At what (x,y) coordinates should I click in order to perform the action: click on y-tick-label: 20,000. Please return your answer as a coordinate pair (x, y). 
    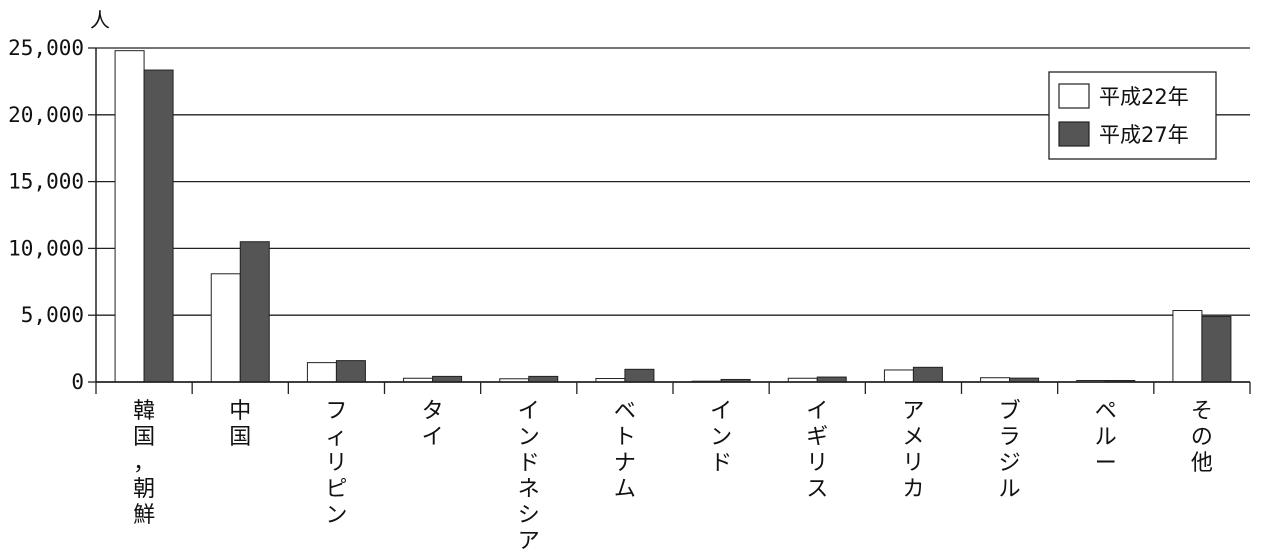
    Looking at the image, I should click on (46, 115).